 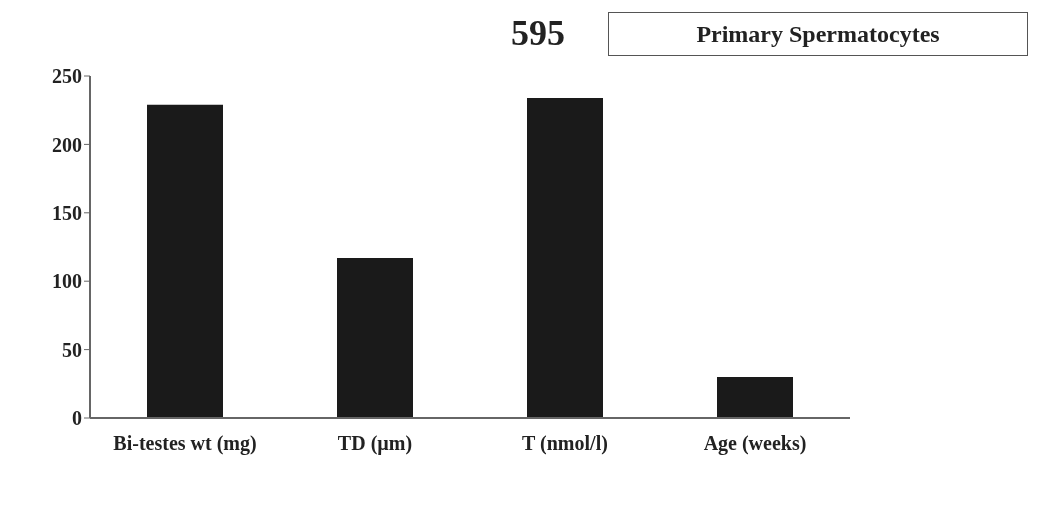 I want to click on x-tick-label: TD (µm), so click(x=375, y=444).